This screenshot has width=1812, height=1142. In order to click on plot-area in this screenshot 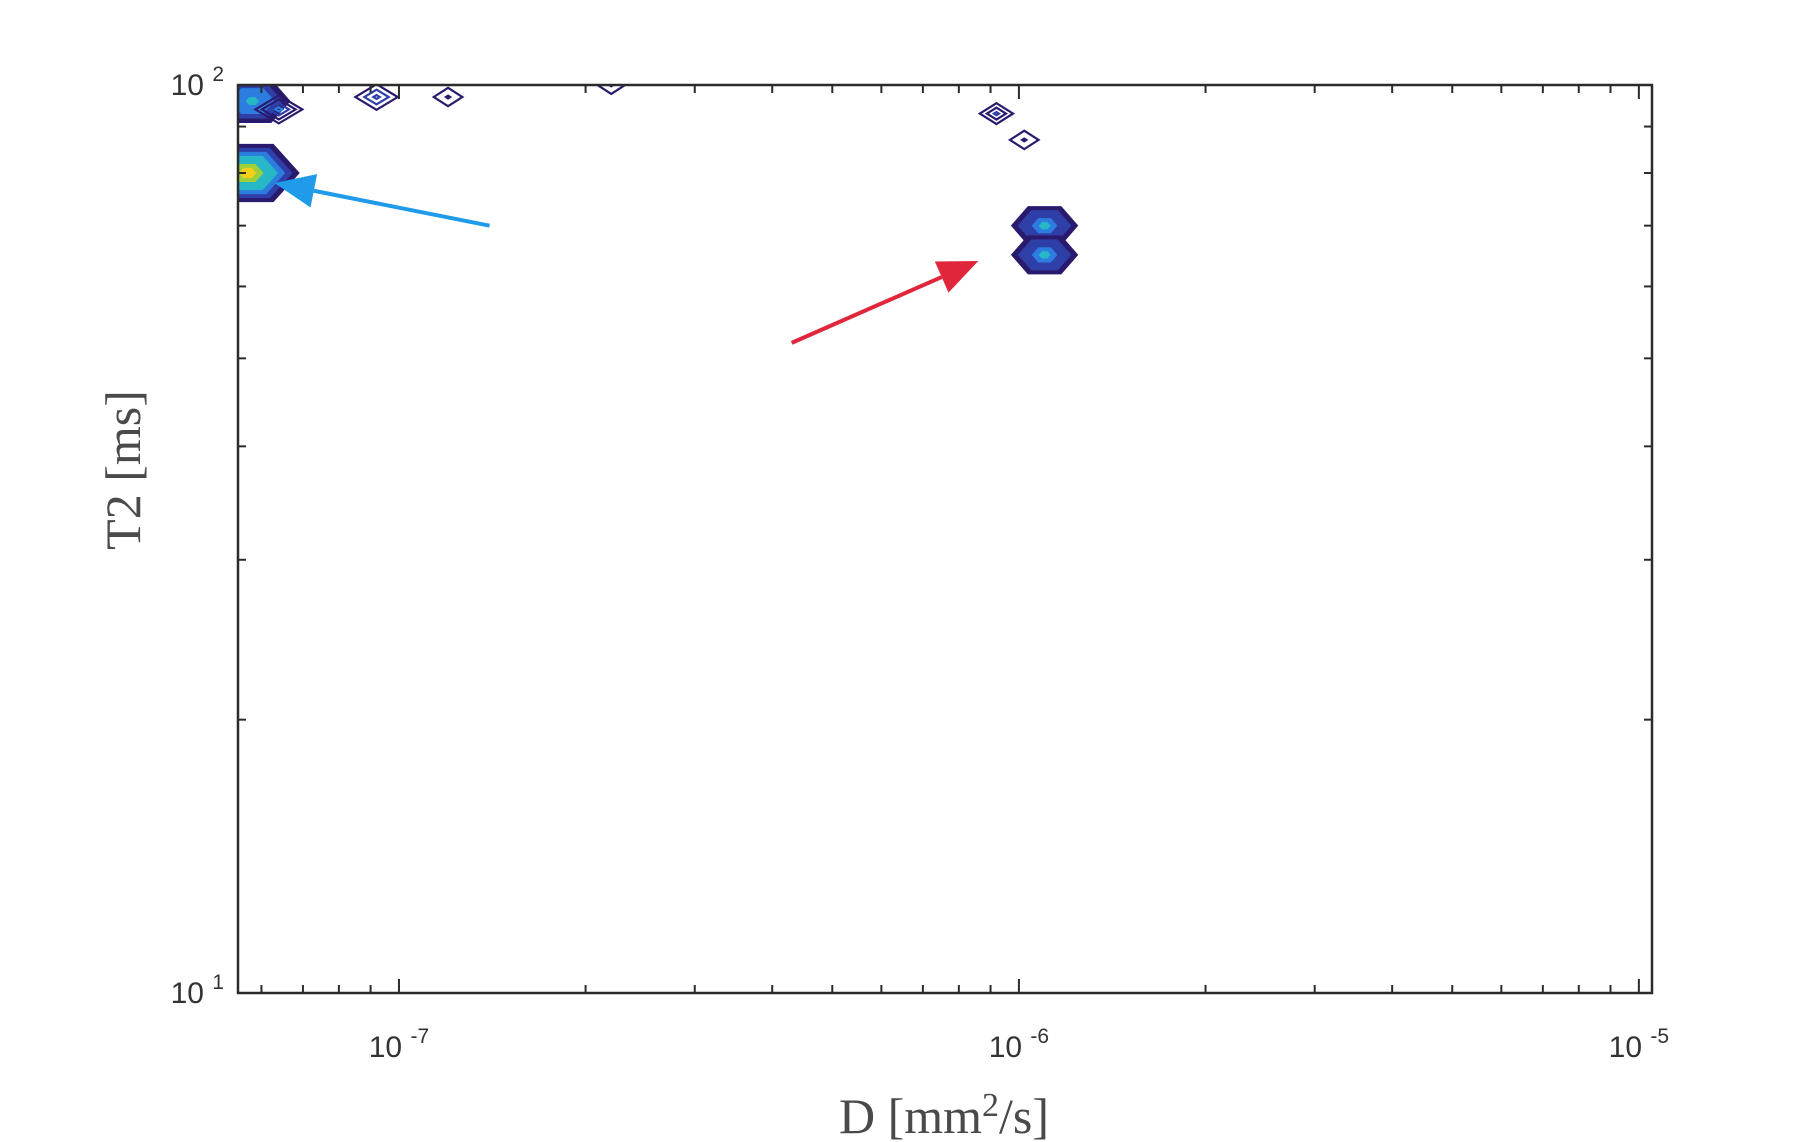, I will do `click(658, 180)`.